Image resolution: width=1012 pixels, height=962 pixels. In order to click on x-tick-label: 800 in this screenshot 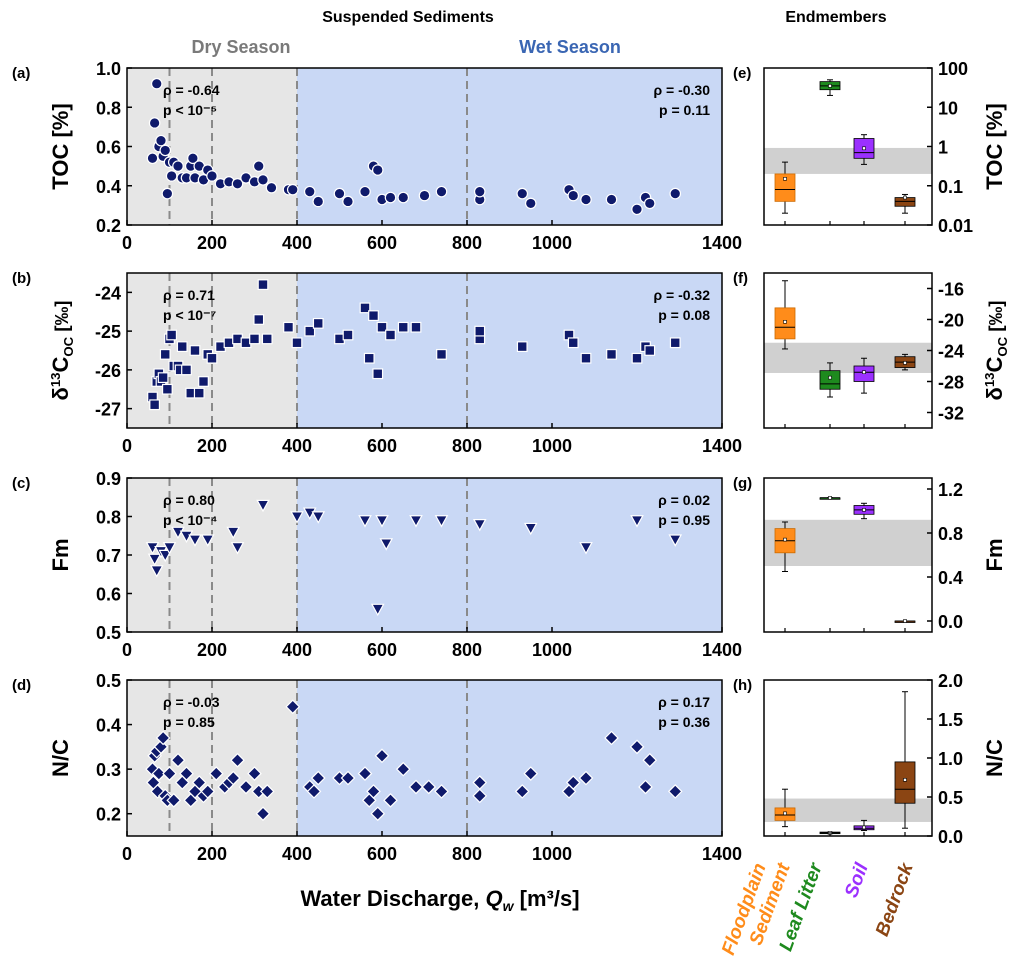, I will do `click(467, 243)`.